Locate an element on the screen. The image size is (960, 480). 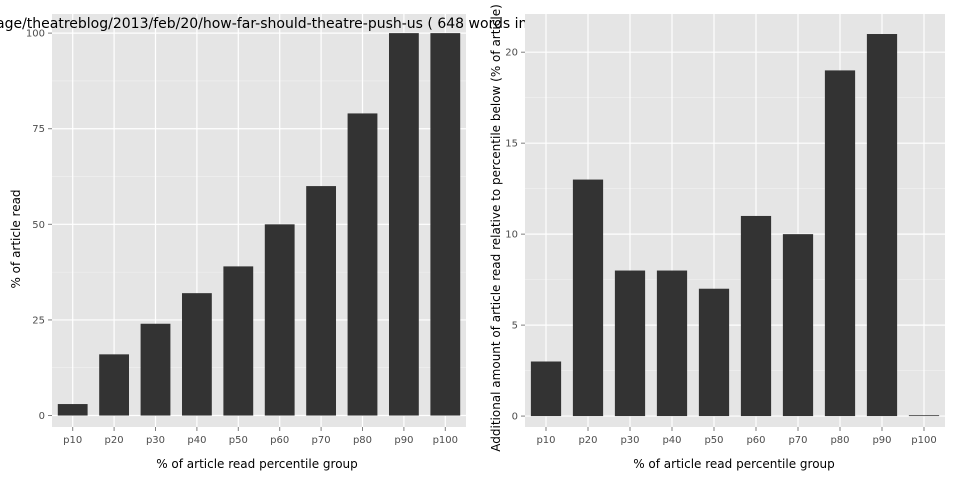
chart-left-y-ticks: 0 25 50 75 100 is located at coordinates (39, 225).